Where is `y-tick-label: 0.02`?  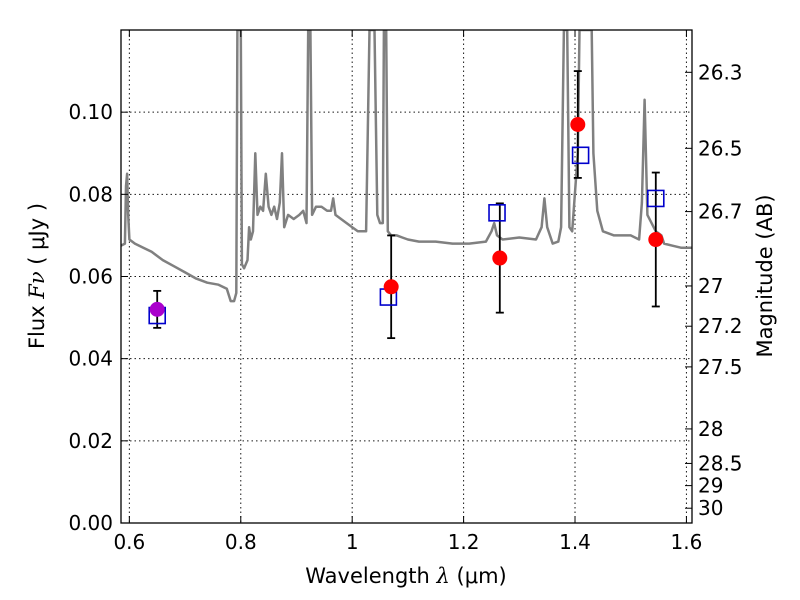 y-tick-label: 0.02 is located at coordinates (90, 441).